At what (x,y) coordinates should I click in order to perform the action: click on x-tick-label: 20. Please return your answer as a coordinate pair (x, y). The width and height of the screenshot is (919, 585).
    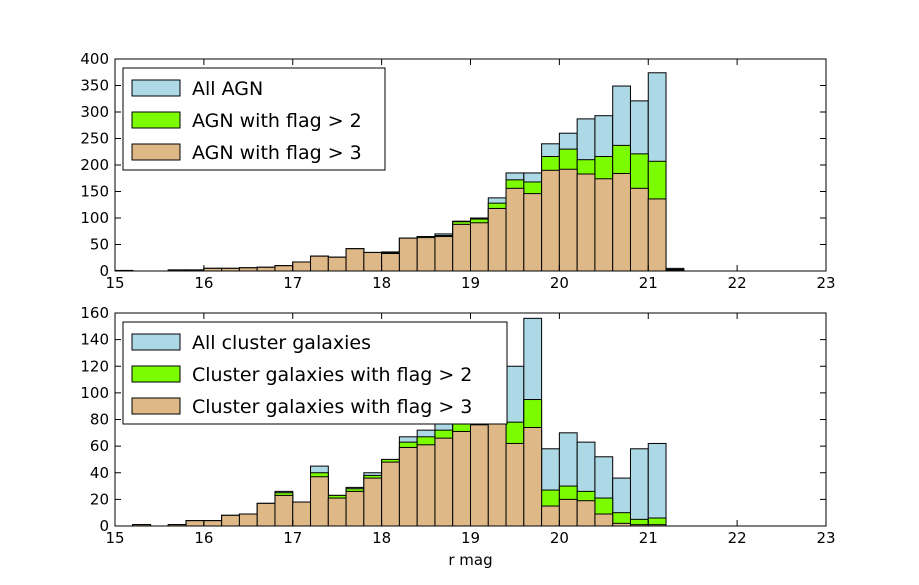
    Looking at the image, I should click on (559, 283).